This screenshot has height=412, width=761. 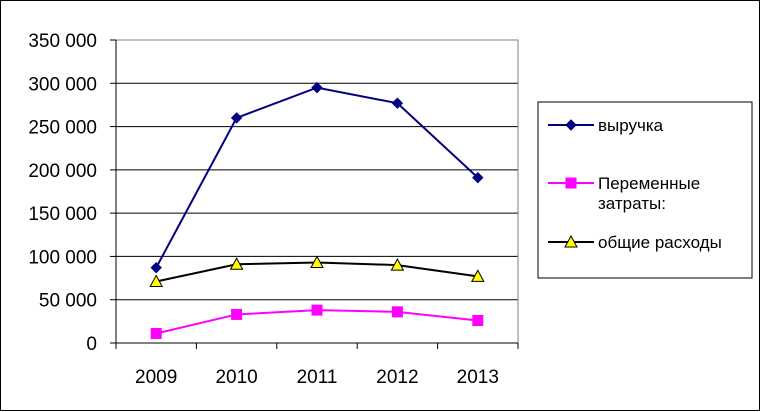 What do you see at coordinates (62, 214) in the screenshot?
I see `y-tick-label: 150 000` at bounding box center [62, 214].